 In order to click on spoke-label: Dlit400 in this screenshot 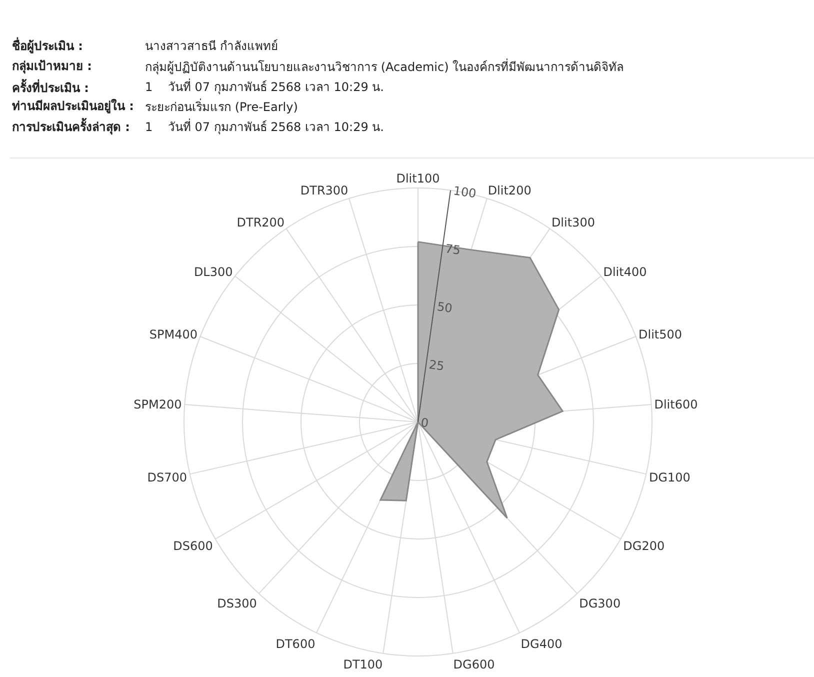, I will do `click(625, 272)`.